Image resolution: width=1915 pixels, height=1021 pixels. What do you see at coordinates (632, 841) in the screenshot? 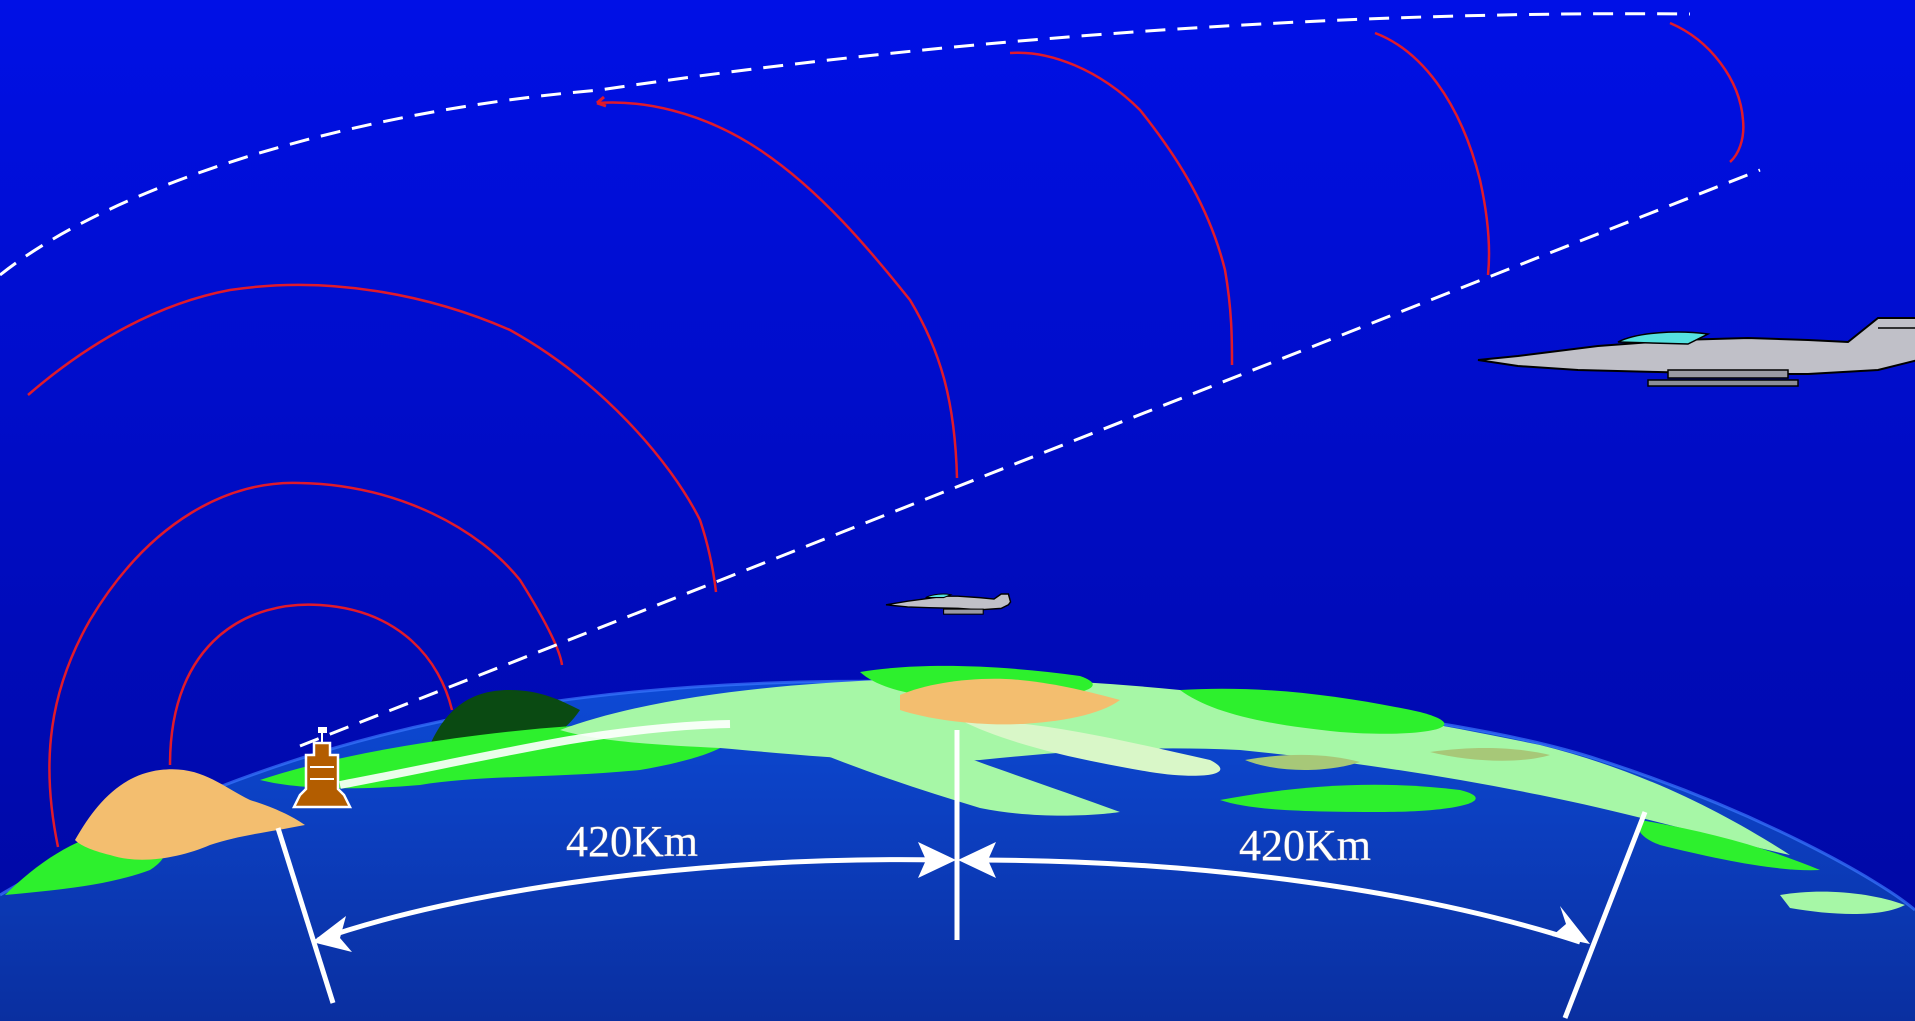
I see `left-distance-label: 420Km` at bounding box center [632, 841].